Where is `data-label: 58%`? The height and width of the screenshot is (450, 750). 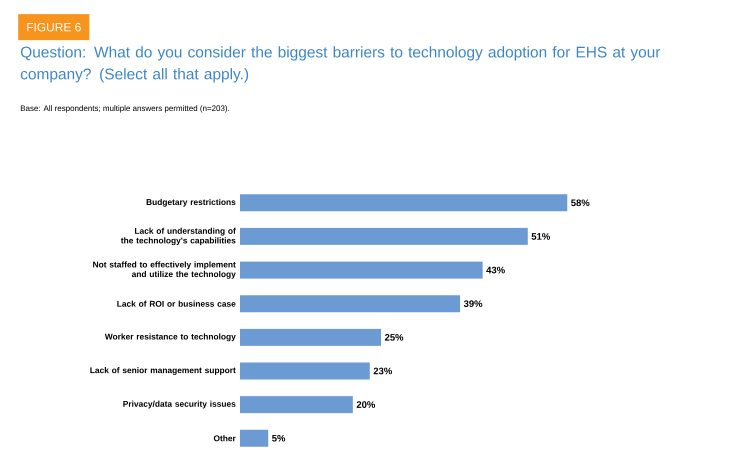
data-label: 58% is located at coordinates (580, 202).